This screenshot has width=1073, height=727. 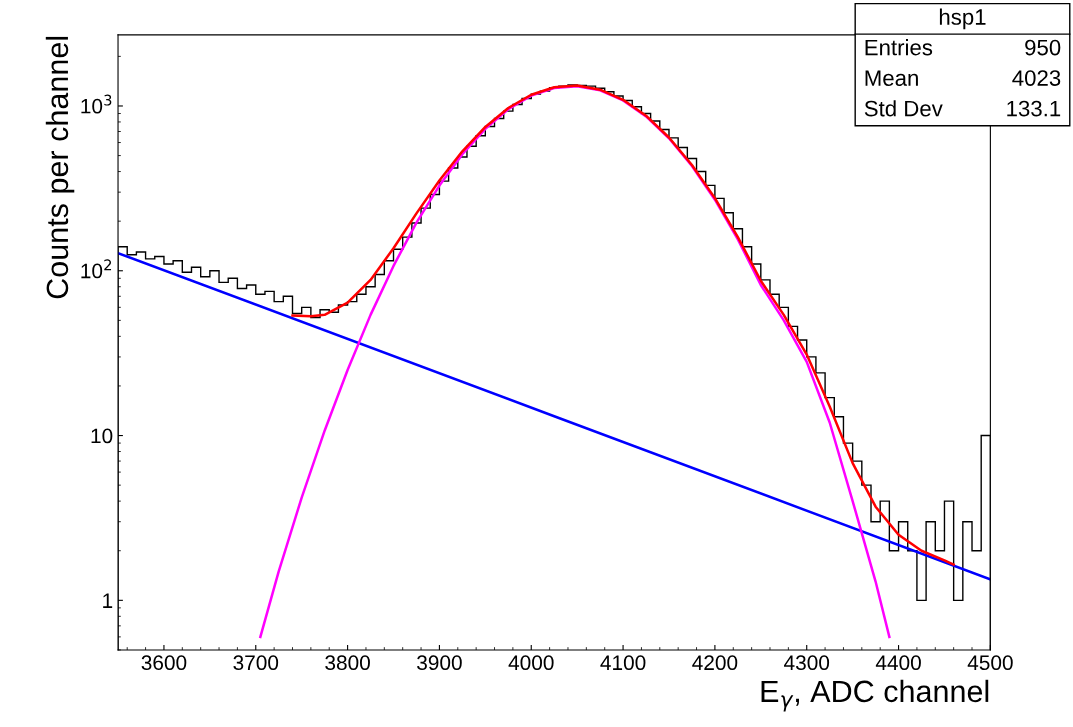 What do you see at coordinates (1043, 47) in the screenshot?
I see `text: 950` at bounding box center [1043, 47].